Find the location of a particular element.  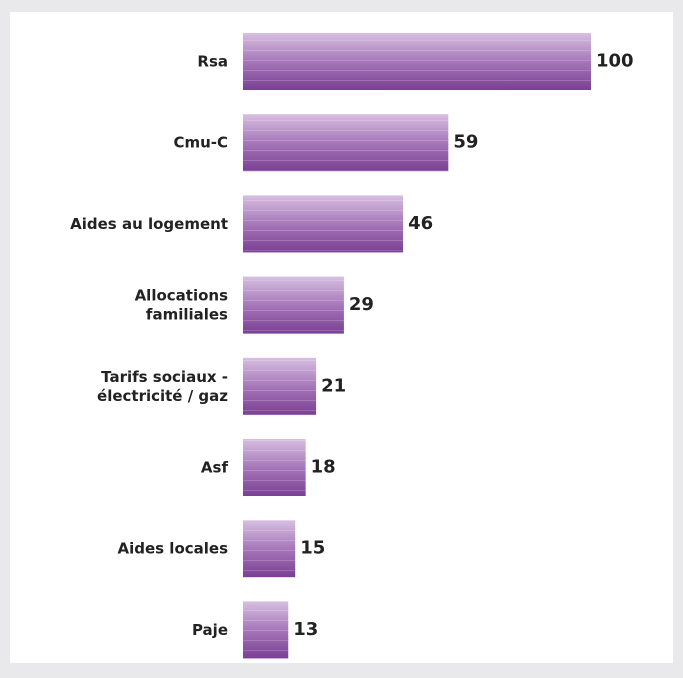

value-label: 21 is located at coordinates (333, 385).